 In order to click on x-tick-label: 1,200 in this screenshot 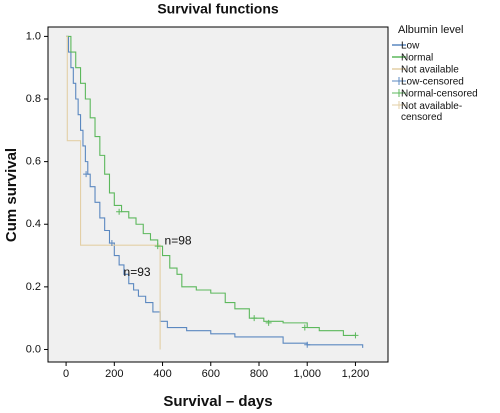, I will do `click(356, 374)`.